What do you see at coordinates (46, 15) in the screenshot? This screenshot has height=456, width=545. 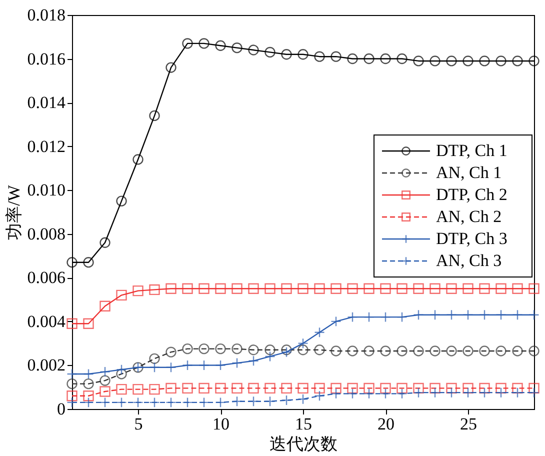 I see `y-tick-label: 0.018` at bounding box center [46, 15].